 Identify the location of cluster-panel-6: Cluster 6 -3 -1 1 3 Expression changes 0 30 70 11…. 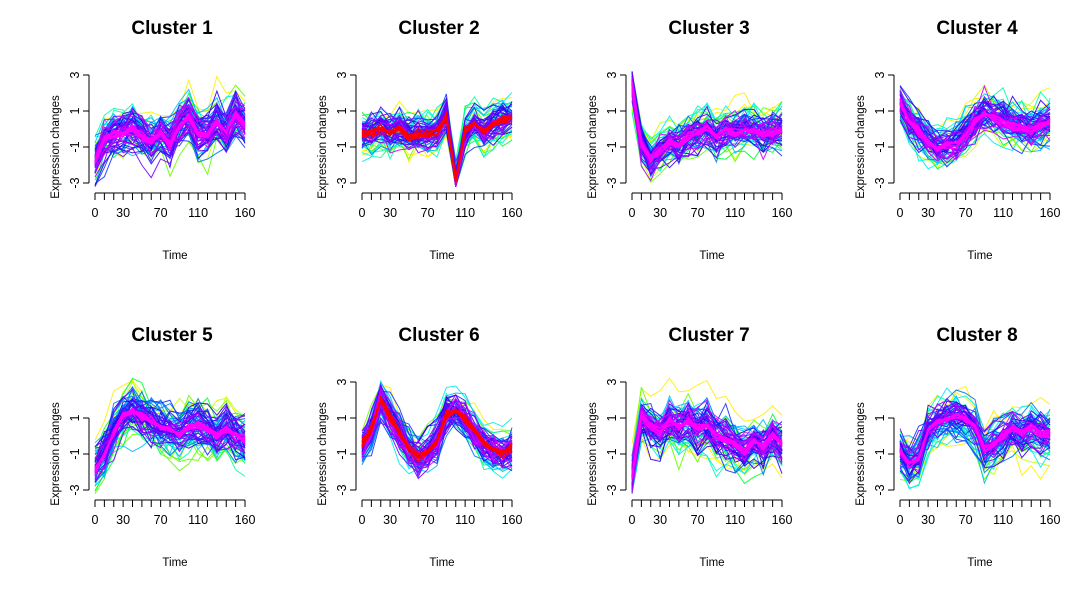
(419, 447).